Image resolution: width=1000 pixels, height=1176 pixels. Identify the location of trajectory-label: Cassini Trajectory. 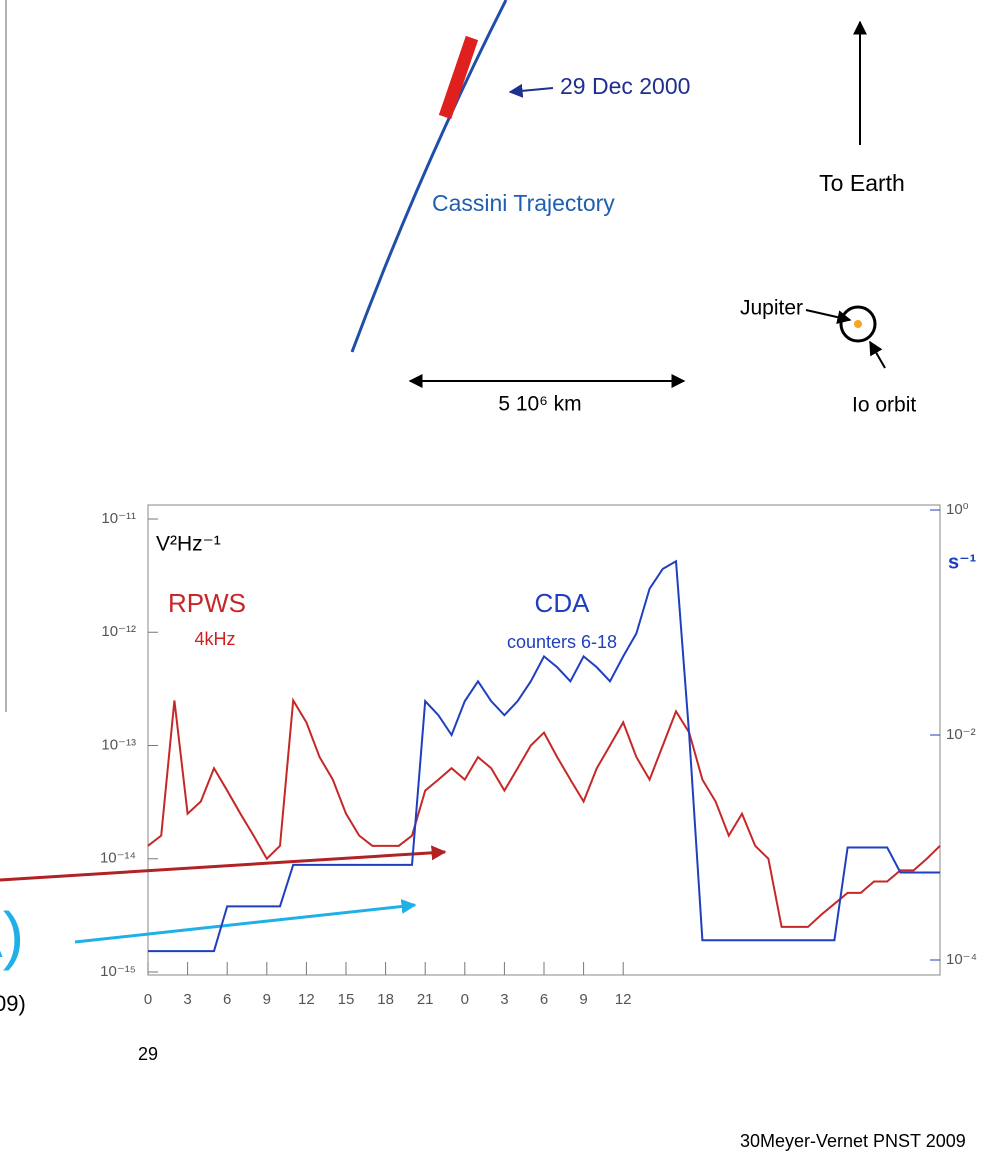
(523, 203).